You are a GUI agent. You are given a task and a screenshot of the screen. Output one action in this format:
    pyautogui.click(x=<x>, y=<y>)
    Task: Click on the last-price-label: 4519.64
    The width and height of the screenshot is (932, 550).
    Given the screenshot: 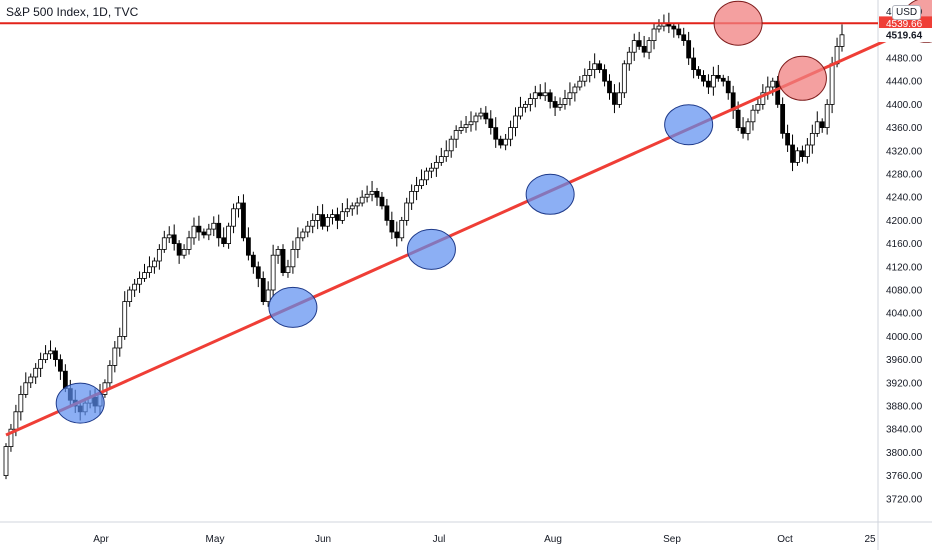 What is the action you would take?
    pyautogui.click(x=904, y=36)
    